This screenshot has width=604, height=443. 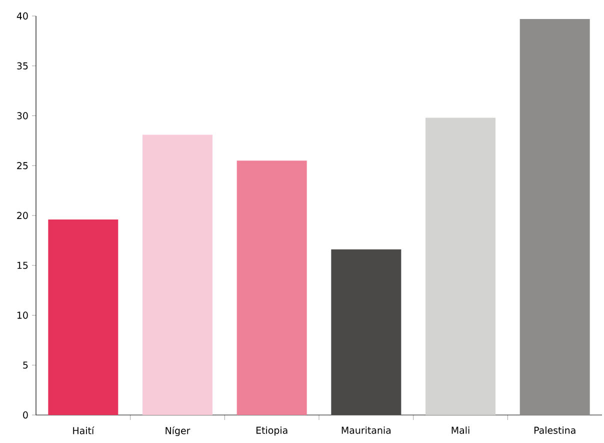 I want to click on x-tick-label: Níger, so click(x=178, y=431).